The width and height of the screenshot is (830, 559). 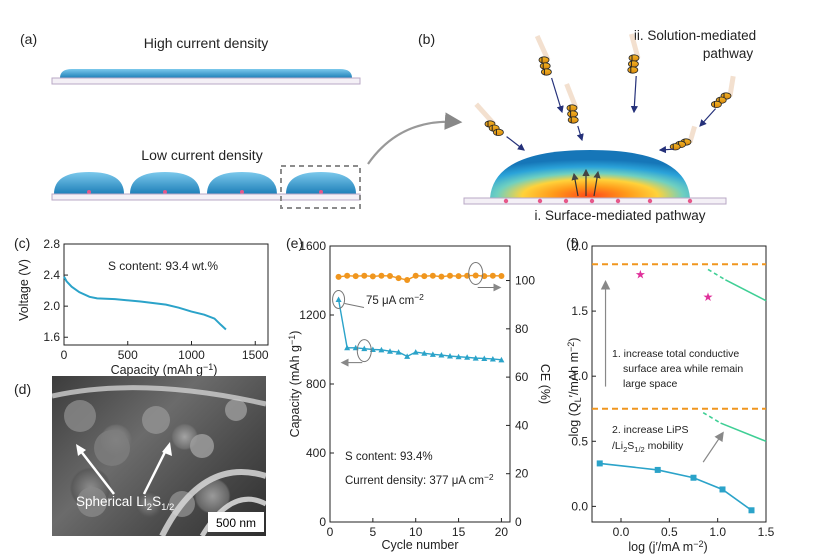 I want to click on chart-e-xtick-label: 10, so click(x=416, y=532).